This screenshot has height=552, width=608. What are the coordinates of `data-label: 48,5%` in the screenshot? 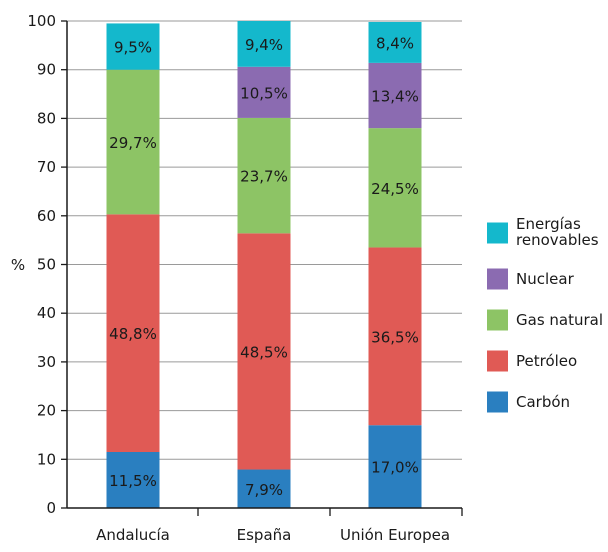 It's located at (264, 352).